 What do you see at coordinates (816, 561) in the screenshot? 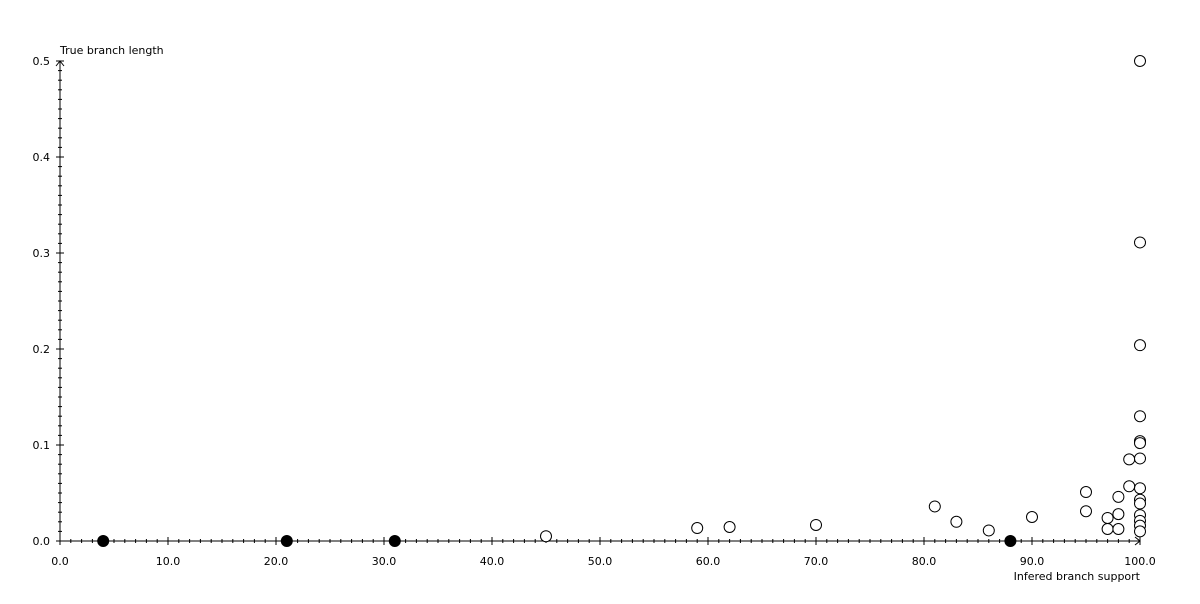
I see `x-tick-label: 70.0` at bounding box center [816, 561].